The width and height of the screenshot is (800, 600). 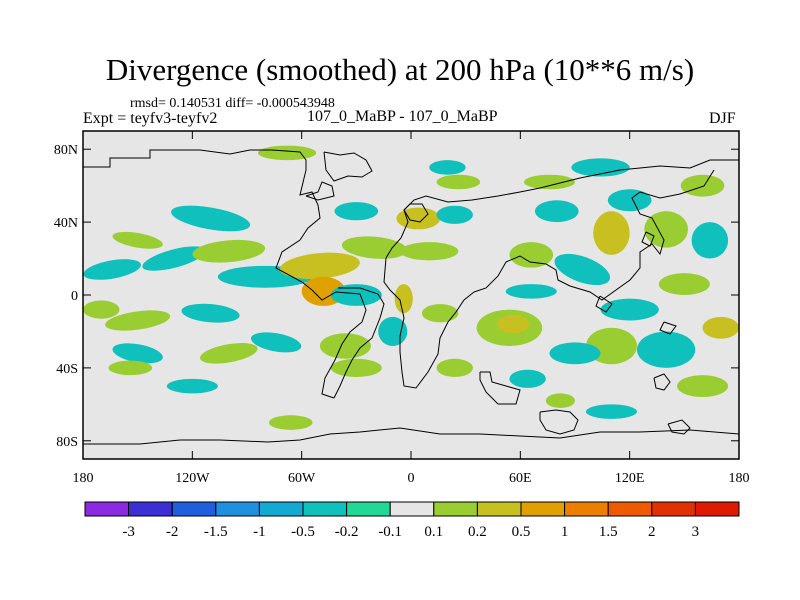 What do you see at coordinates (433, 532) in the screenshot?
I see `colorbar-label: 0.1` at bounding box center [433, 532].